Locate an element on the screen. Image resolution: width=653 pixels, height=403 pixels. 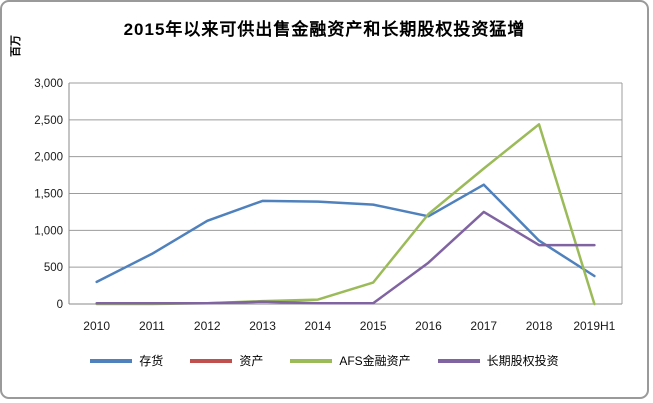
y-tick-label: 2,500 is located at coordinates (48, 121).